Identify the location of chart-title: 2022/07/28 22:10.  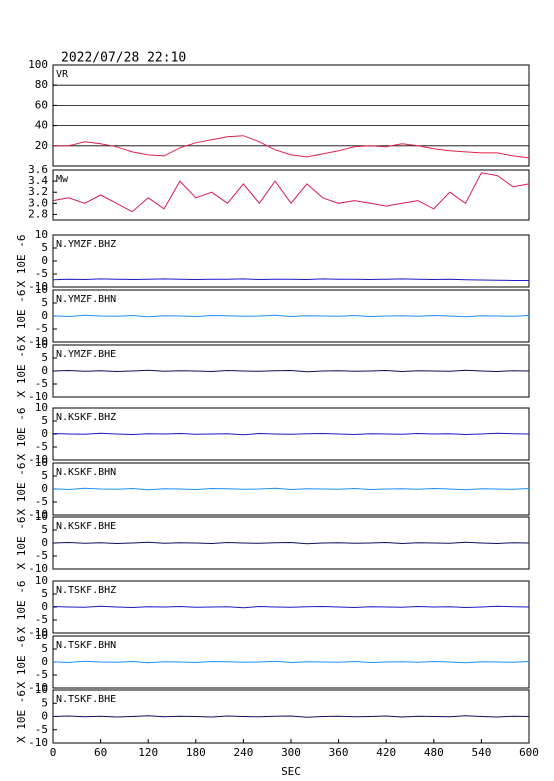
(123, 58).